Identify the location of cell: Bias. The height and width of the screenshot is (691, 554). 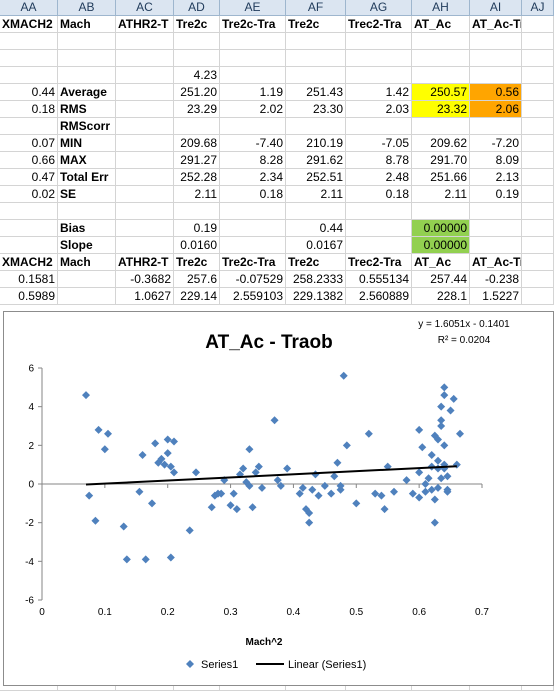
(87, 228).